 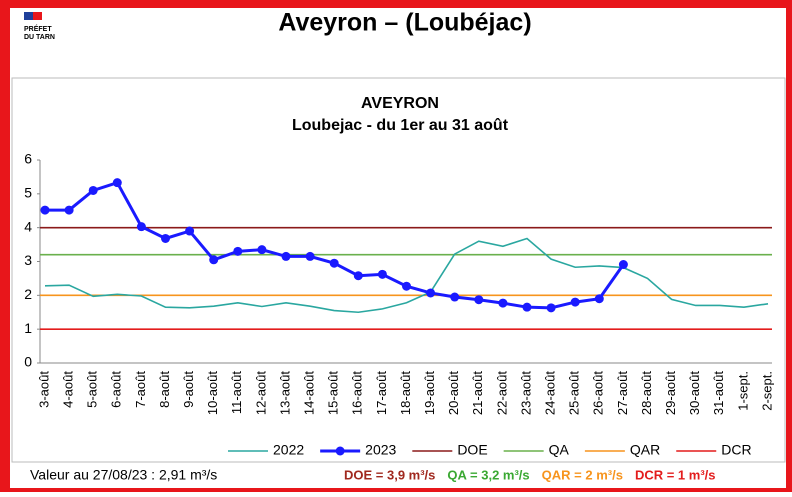 What do you see at coordinates (406, 275) in the screenshot?
I see `series-line` at bounding box center [406, 275].